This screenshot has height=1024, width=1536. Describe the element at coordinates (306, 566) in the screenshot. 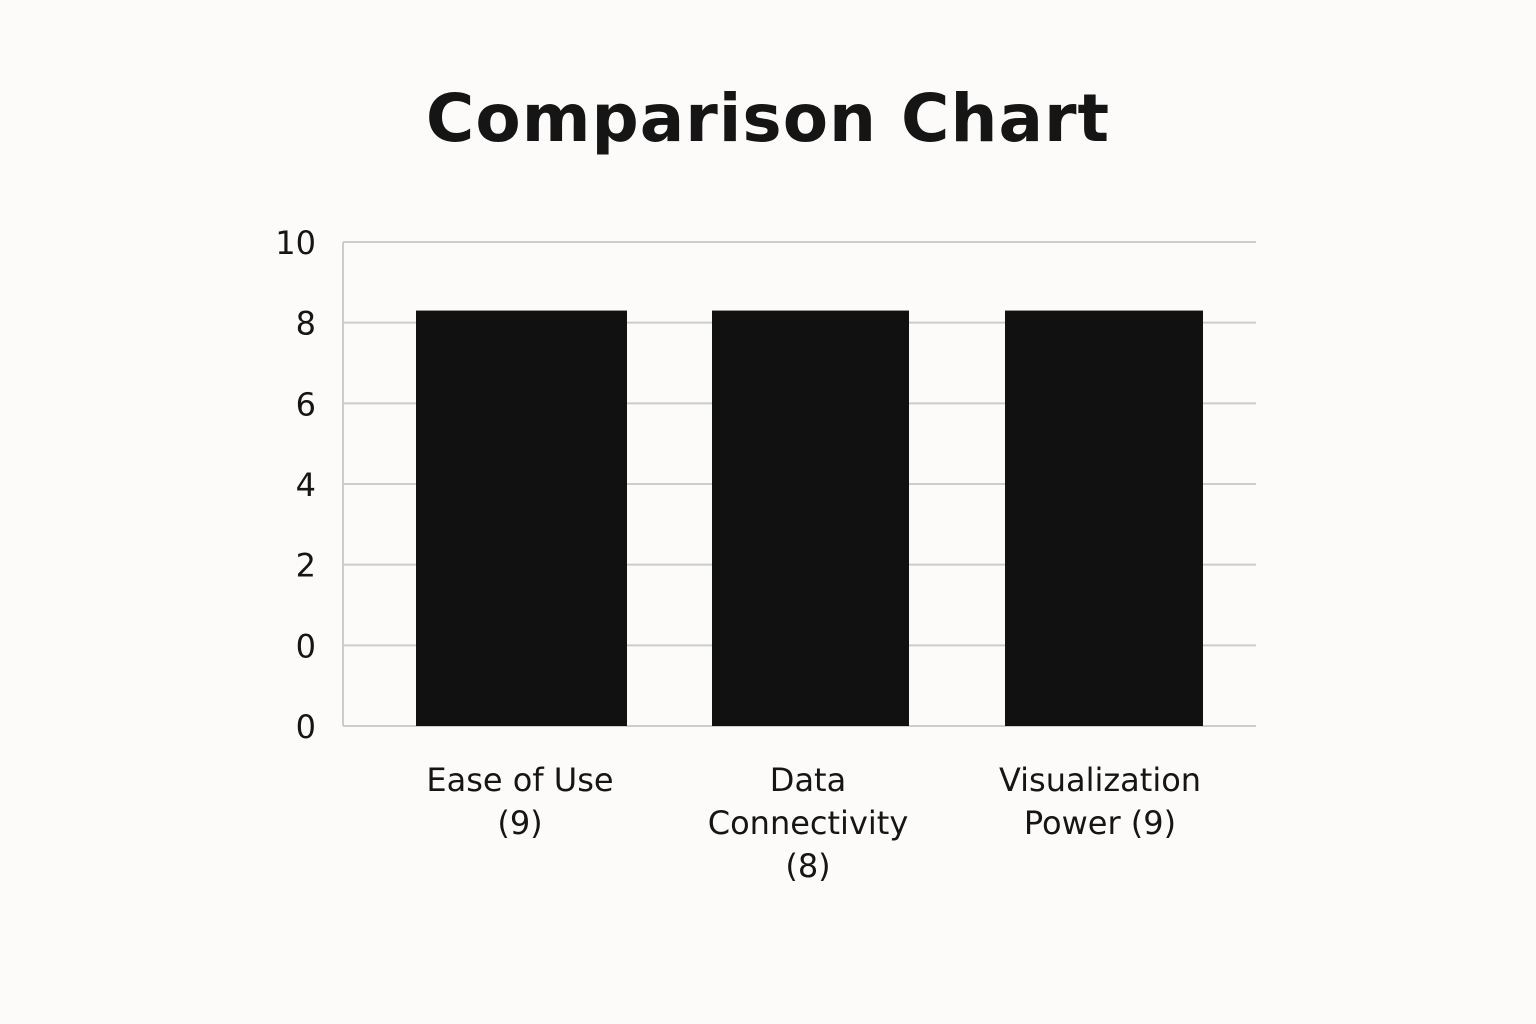

I see `y-tick-label: 2` at that location.